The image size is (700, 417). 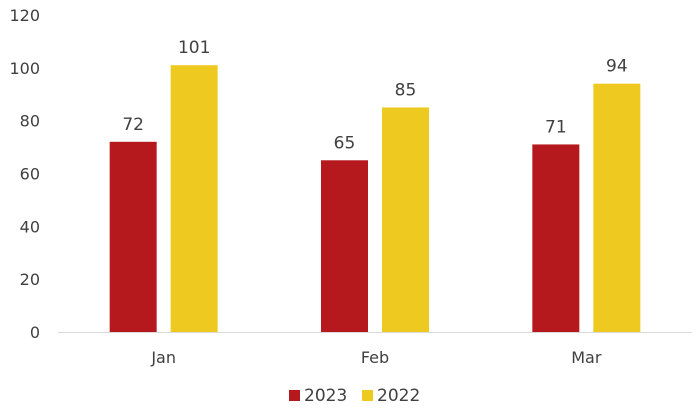 What do you see at coordinates (617, 207) in the screenshot?
I see `bar-2022-mar` at bounding box center [617, 207].